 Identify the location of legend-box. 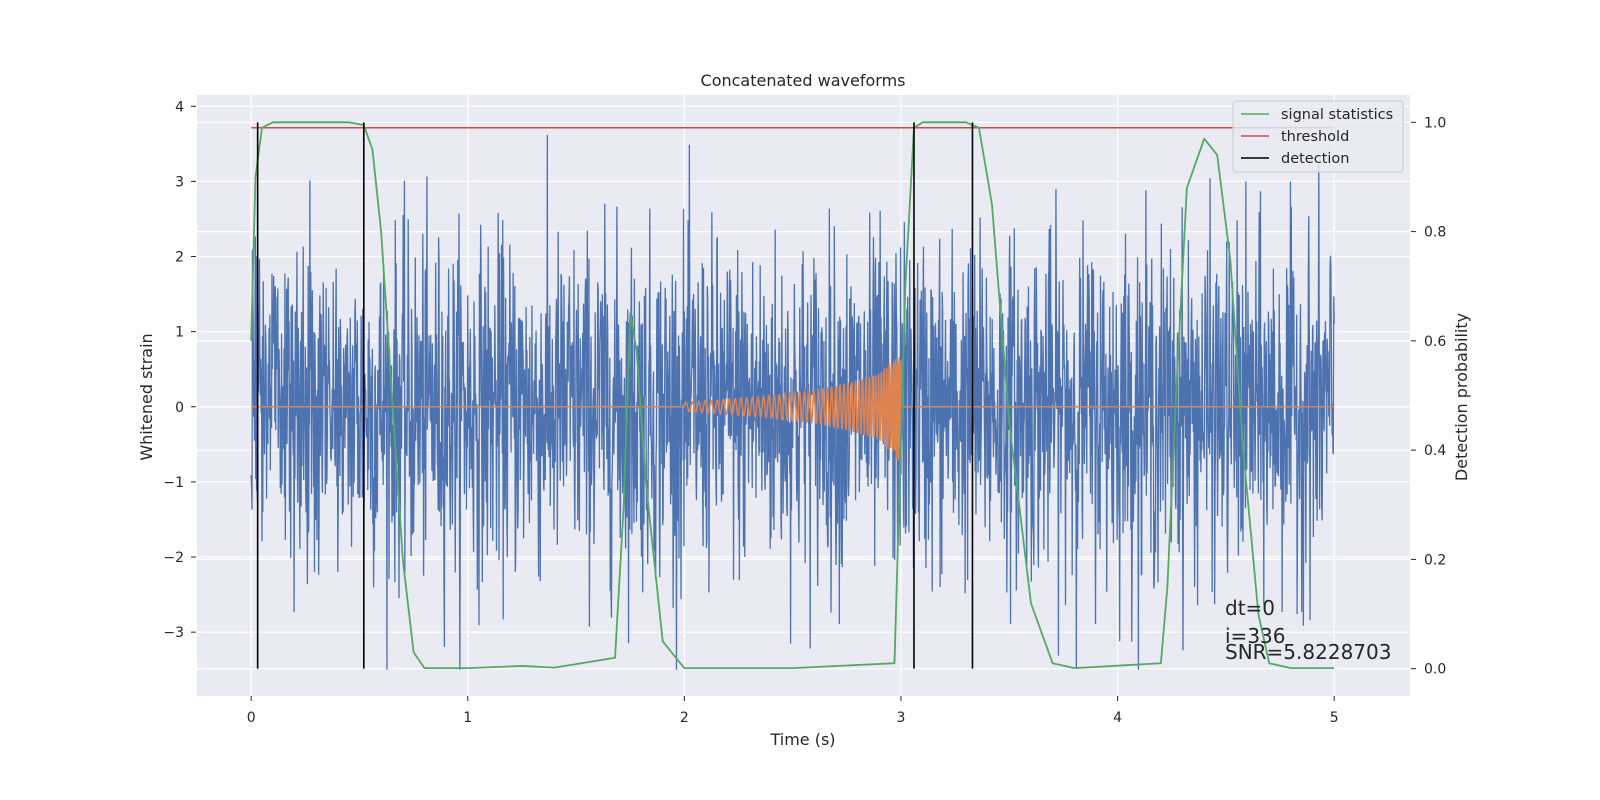
(1318, 136).